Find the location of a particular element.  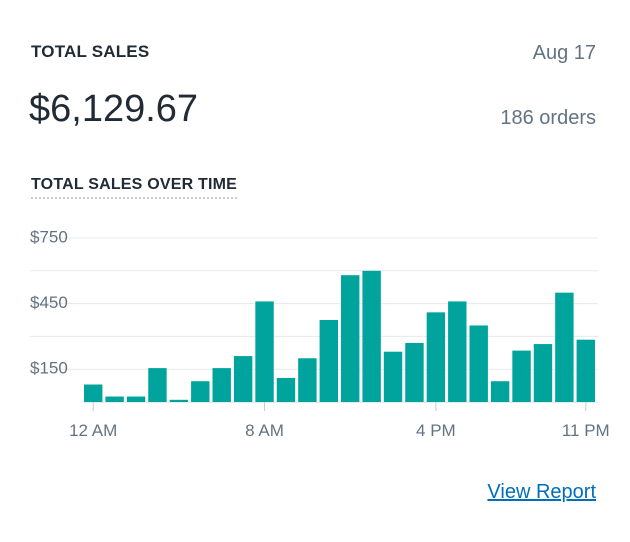

total-sales-value: $6,129.67 is located at coordinates (114, 109).